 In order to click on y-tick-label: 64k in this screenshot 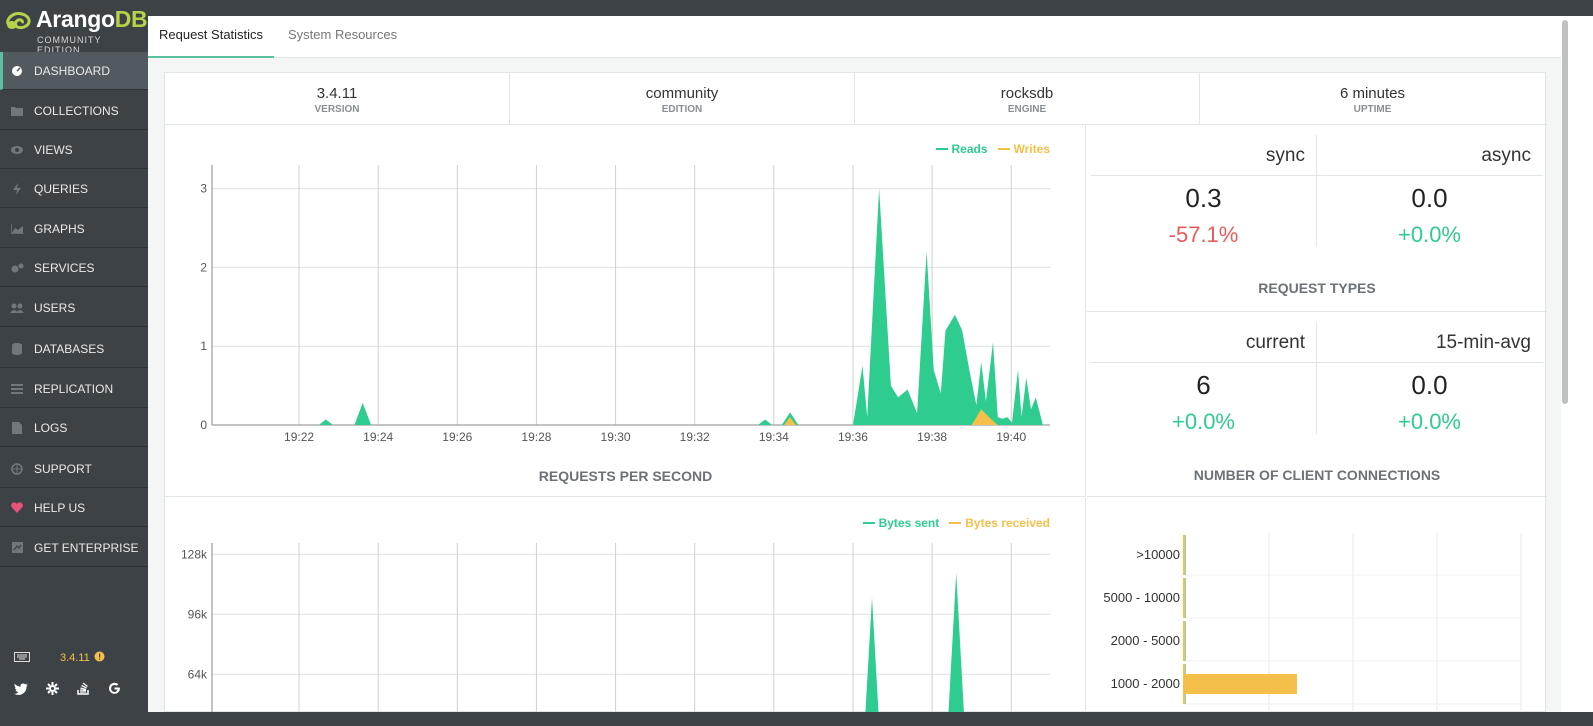, I will do `click(198, 674)`.